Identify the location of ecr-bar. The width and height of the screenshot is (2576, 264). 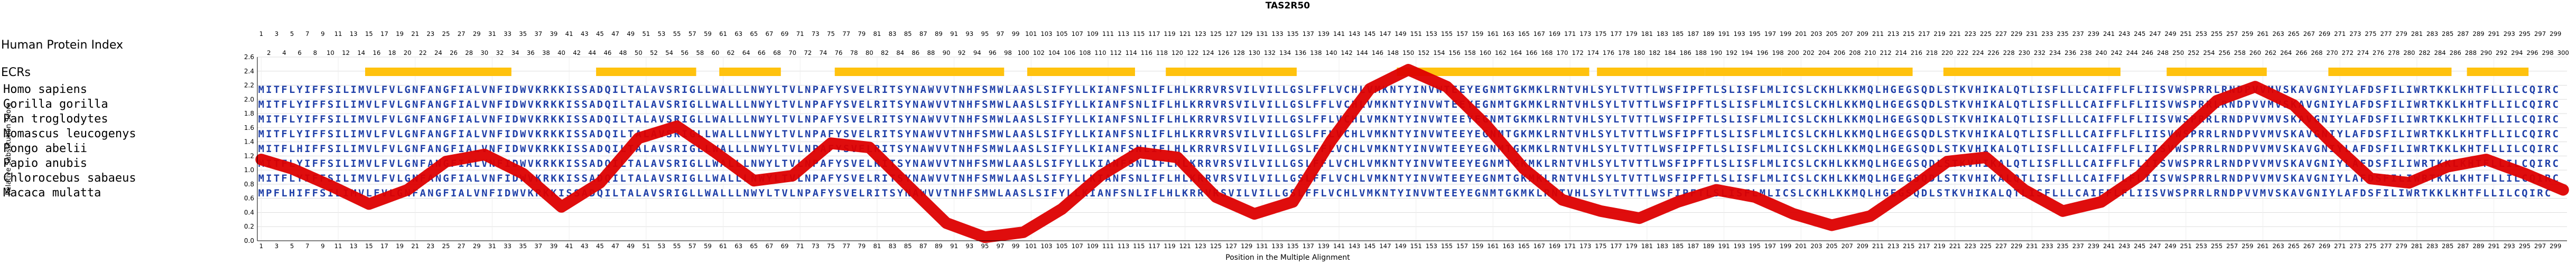
(2390, 72).